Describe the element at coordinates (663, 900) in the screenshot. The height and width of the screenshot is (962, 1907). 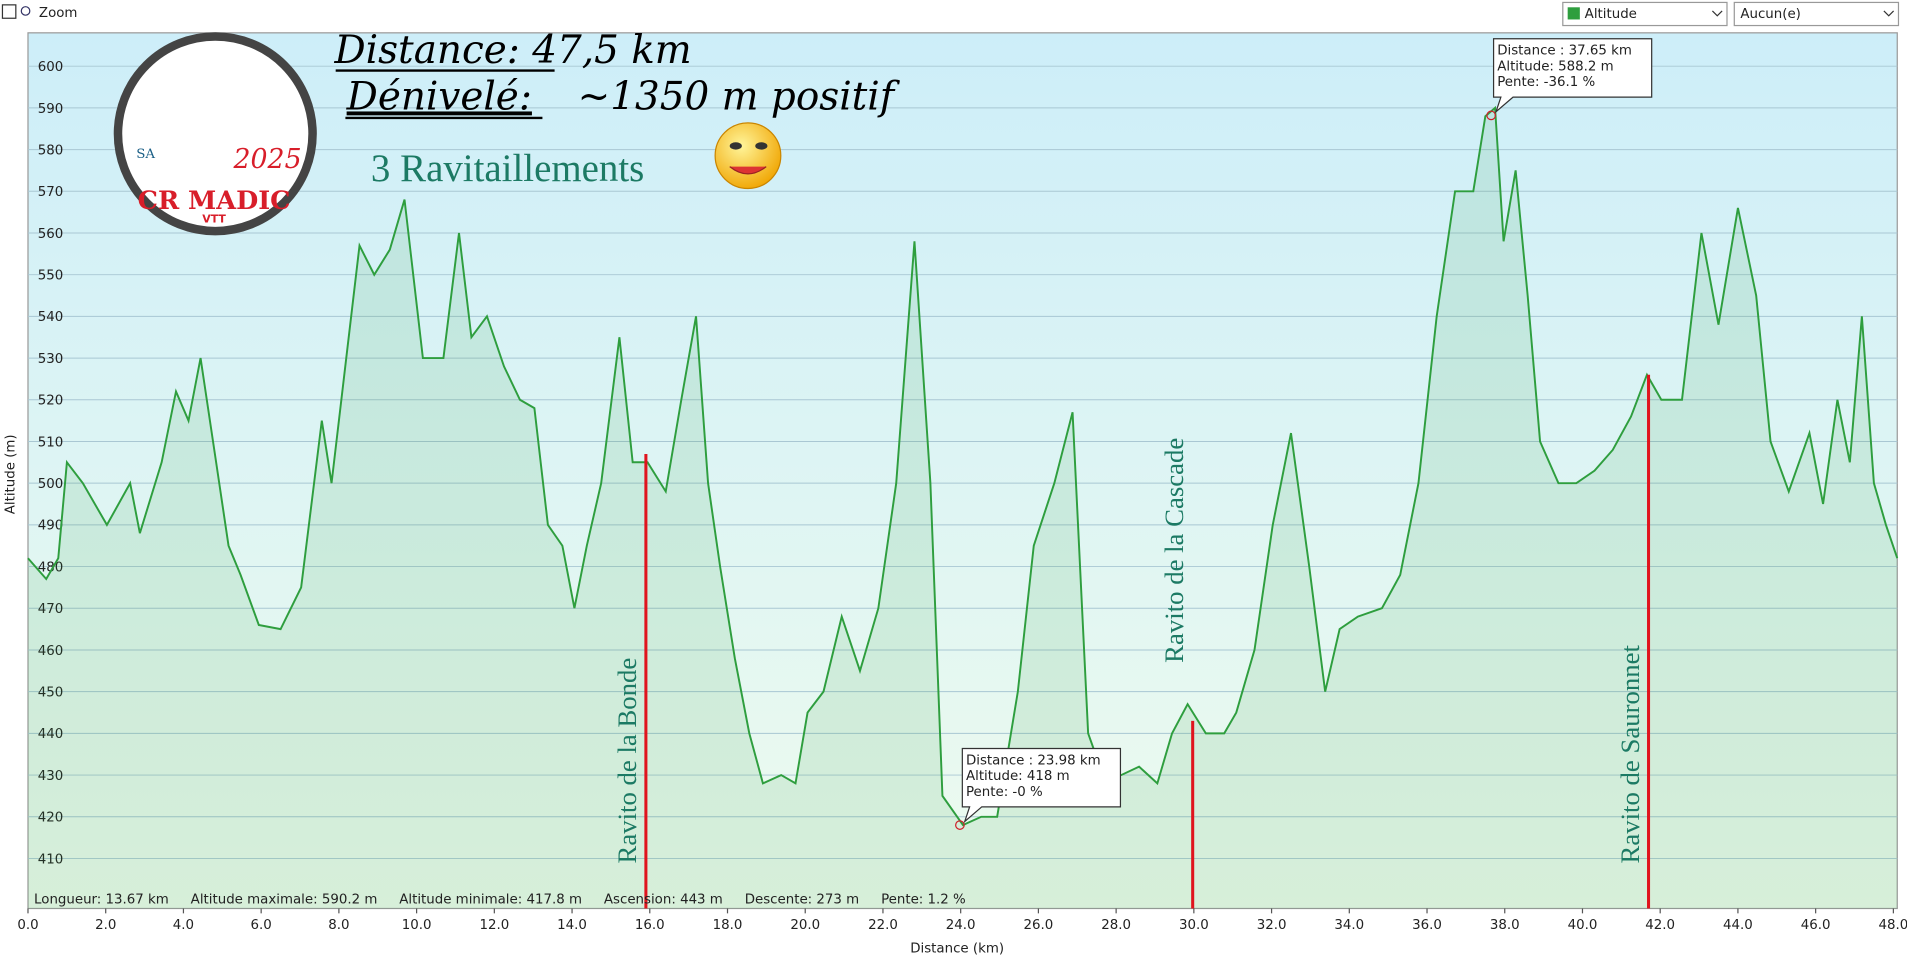
I see `status-item: Ascension: 443 m` at that location.